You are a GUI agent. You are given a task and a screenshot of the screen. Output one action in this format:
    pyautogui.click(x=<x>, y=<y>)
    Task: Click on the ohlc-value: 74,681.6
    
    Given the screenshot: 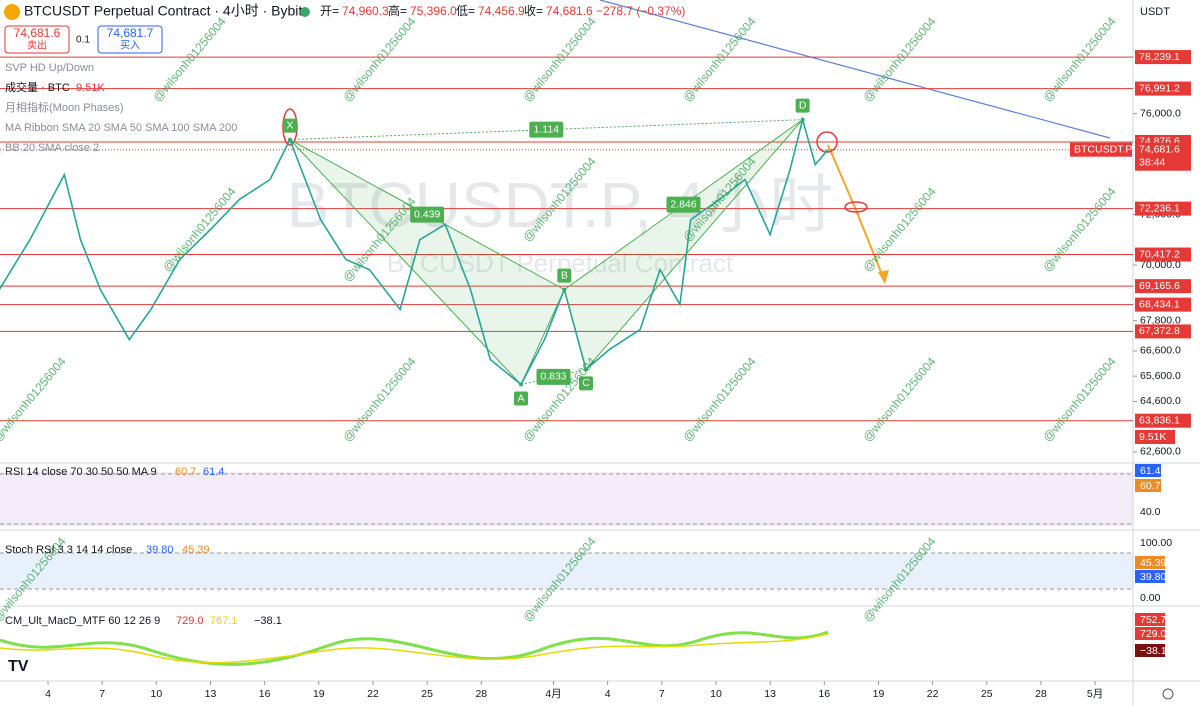 What is the action you would take?
    pyautogui.click(x=569, y=11)
    